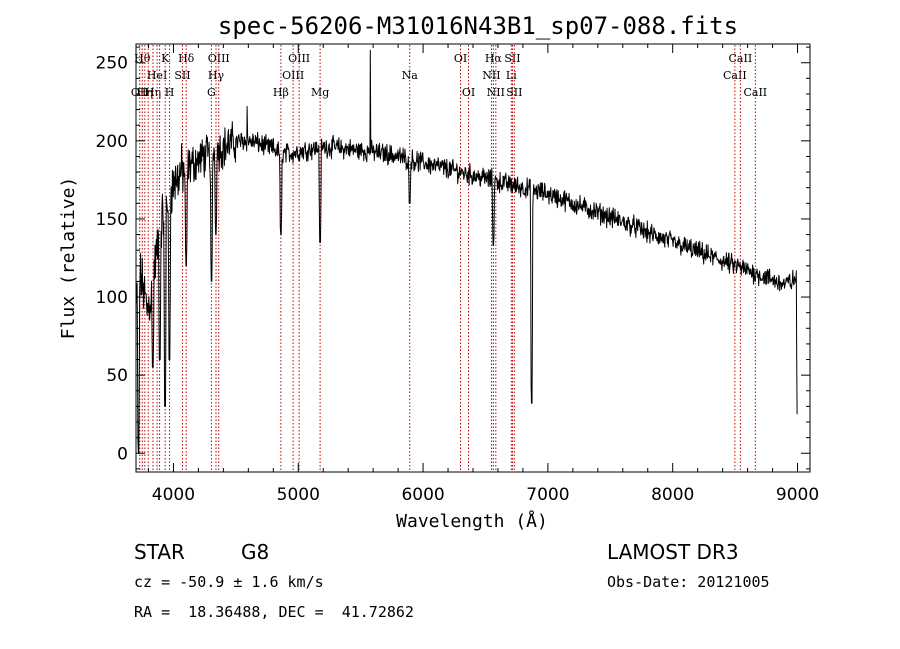 Image resolution: width=900 pixels, height=649 pixels. Describe the element at coordinates (673, 552) in the screenshot. I see `survey-name: LAMOST DR3` at that location.